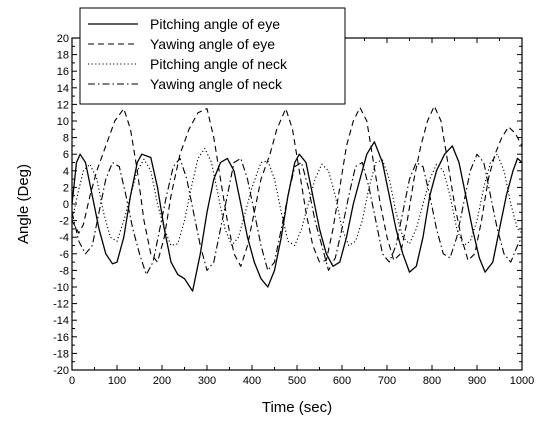 The width and height of the screenshot is (542, 428). I want to click on y-tick-label: 2, so click(66, 188).